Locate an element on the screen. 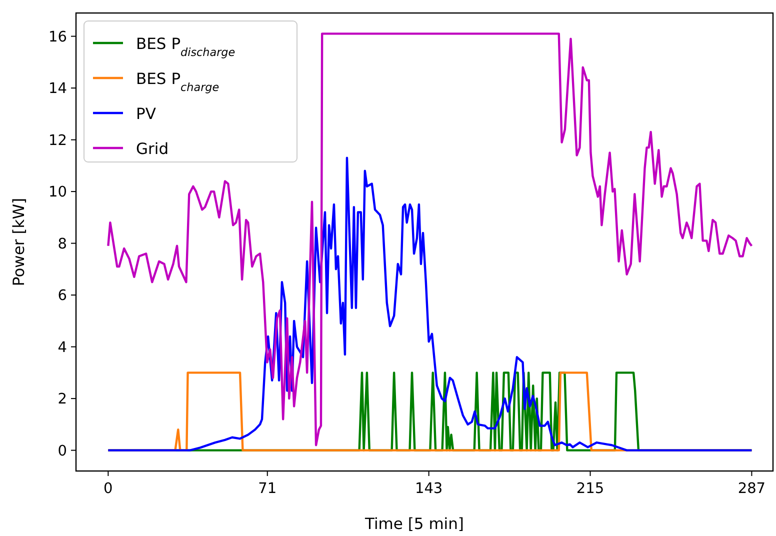 The width and height of the screenshot is (776, 536). legend-label: BES P$_{discharge}$ is located at coordinates (186, 46).